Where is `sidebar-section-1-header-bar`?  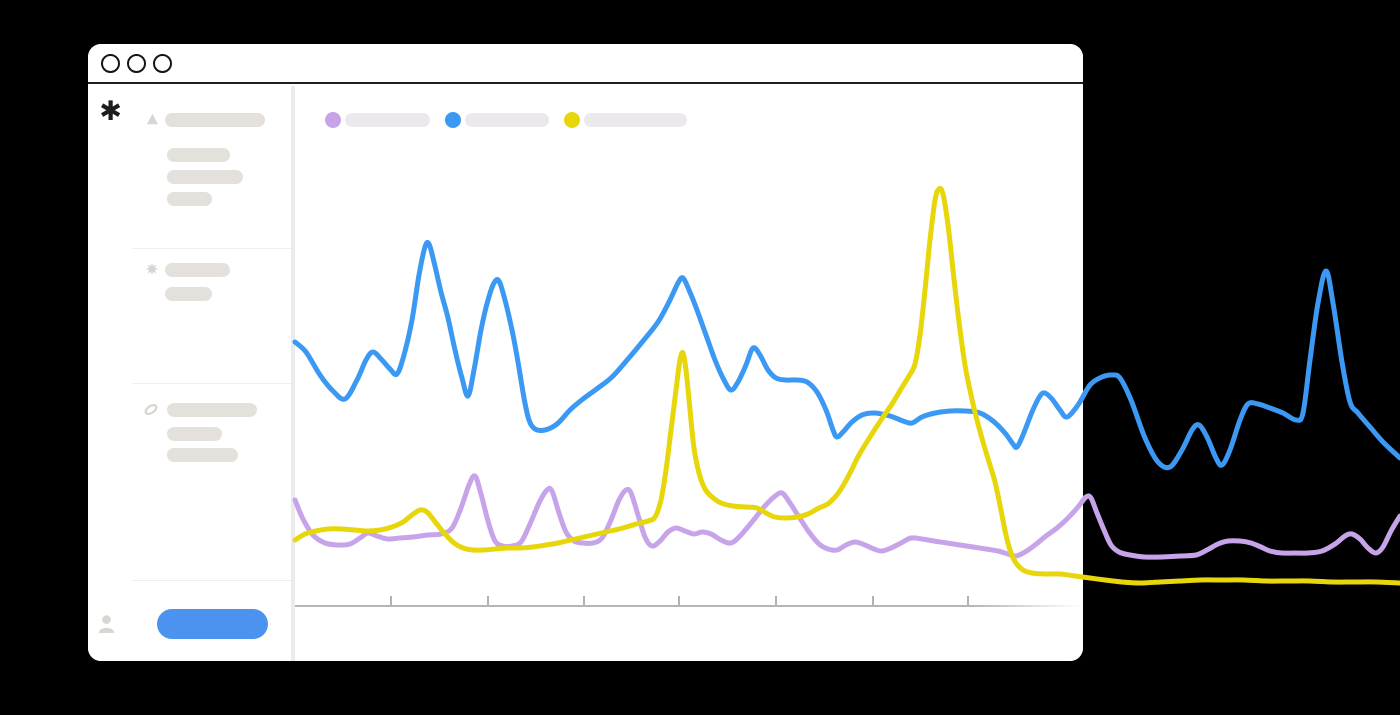 sidebar-section-1-header-bar is located at coordinates (215, 120).